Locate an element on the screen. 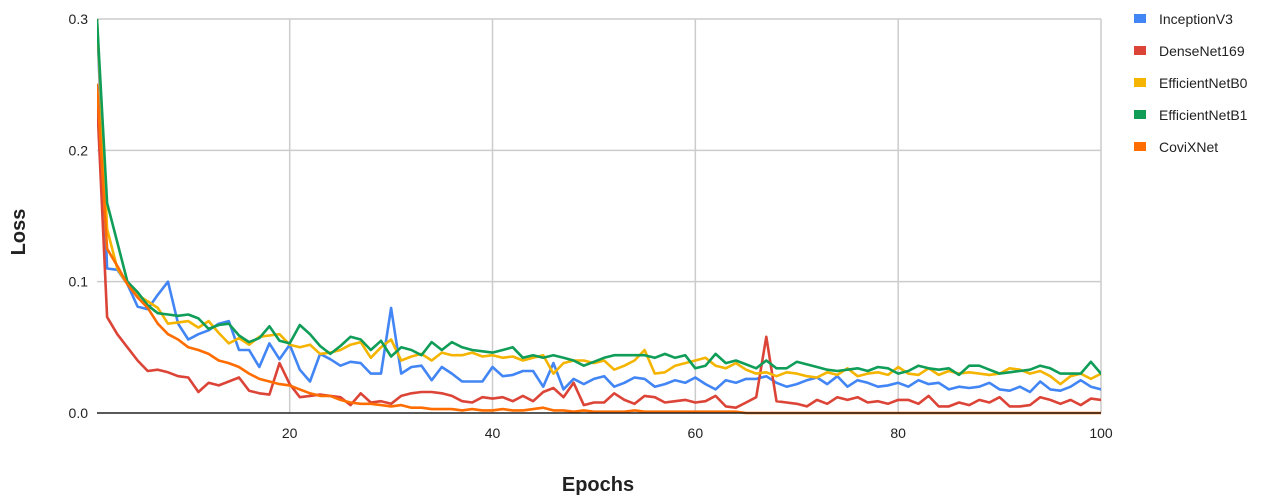  legend-label-covixnet: CoviXNet is located at coordinates (1188, 147).